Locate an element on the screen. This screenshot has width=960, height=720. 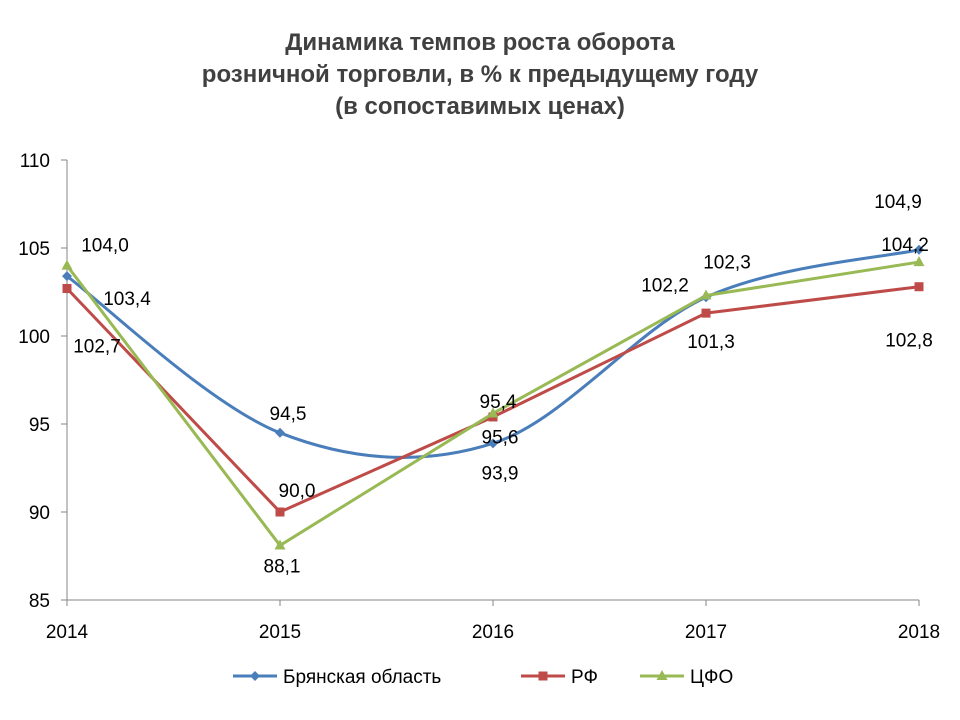
data-label: 102,8 is located at coordinates (909, 341).